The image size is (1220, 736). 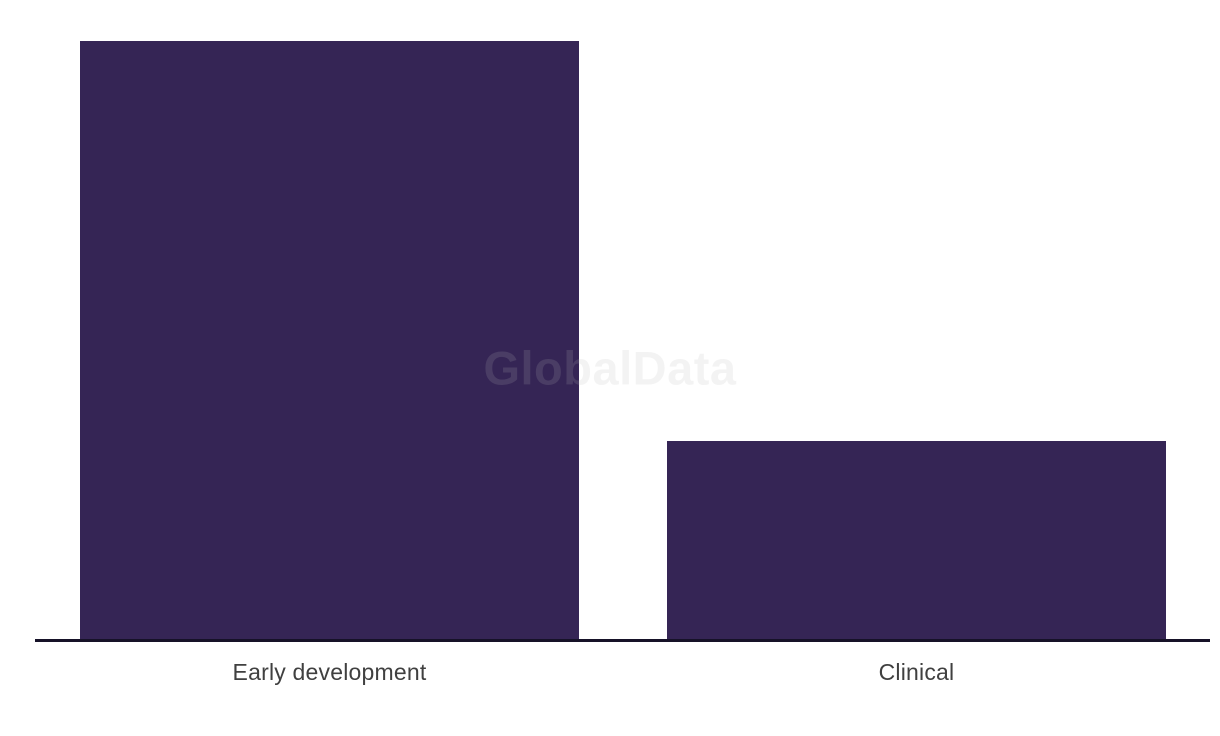 I want to click on bar-clinical, so click(x=916, y=540).